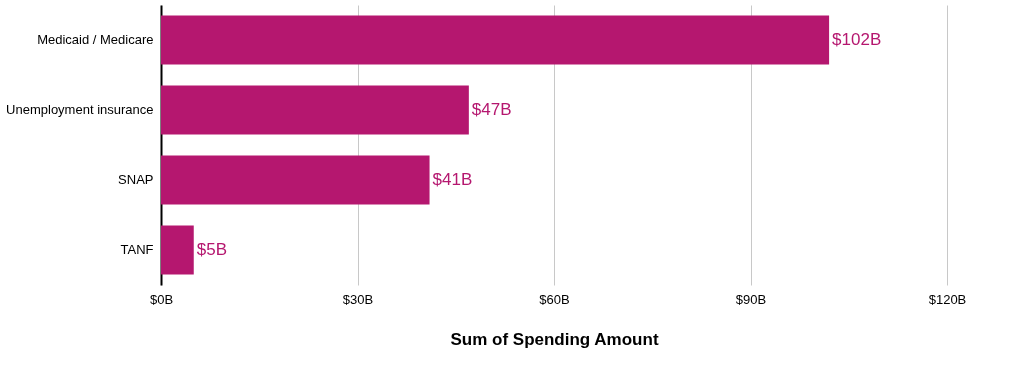 Image resolution: width=1024 pixels, height=381 pixels. What do you see at coordinates (137, 249) in the screenshot?
I see `y-tick-label: TANF` at bounding box center [137, 249].